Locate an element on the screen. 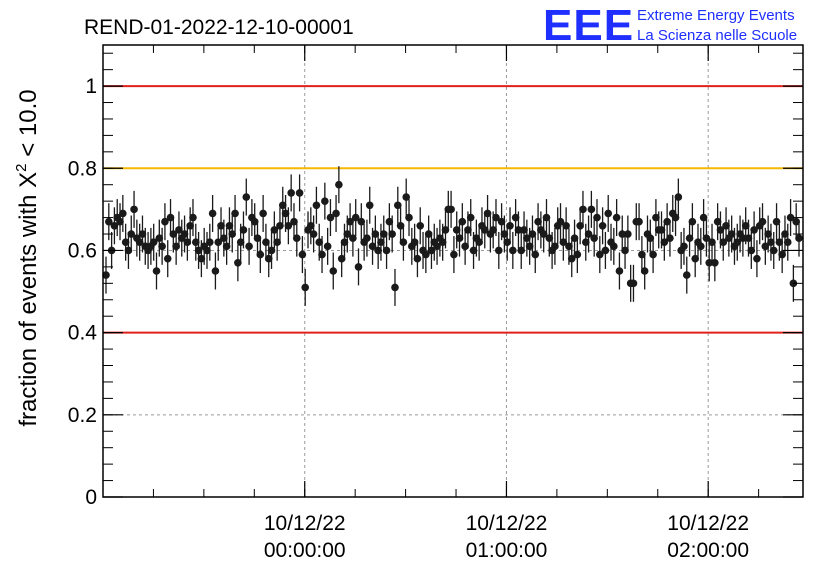  x-tick-time: 02:00:00 is located at coordinates (708, 550).